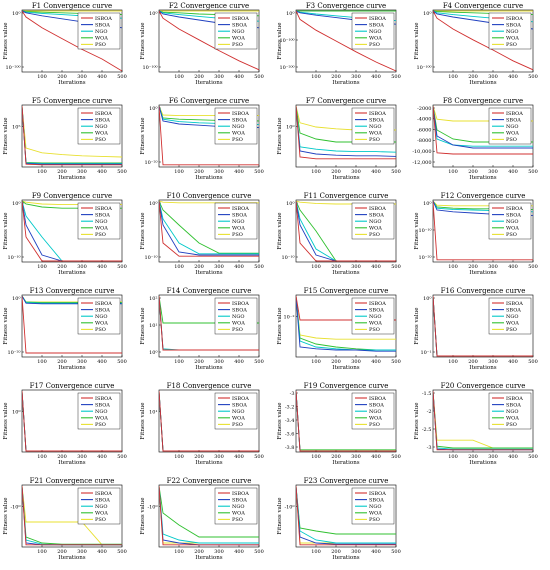  Describe the element at coordinates (424, 130) in the screenshot. I see `y-tick-label: -6000` at that location.